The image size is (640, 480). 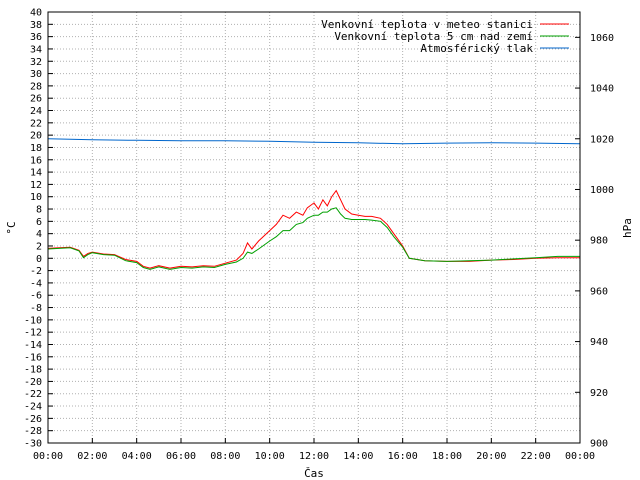 I want to click on y-tick-label: 12, so click(x=36, y=185).